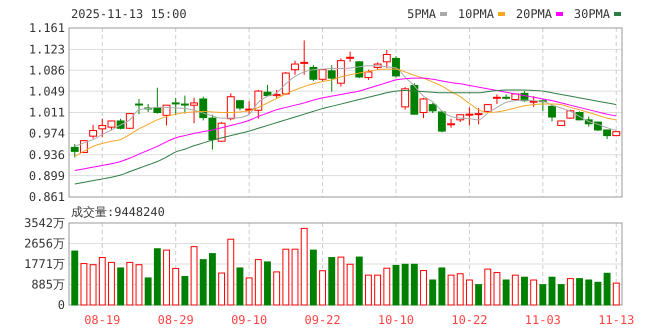  I want to click on x-tick-label: 08-19, so click(102, 320).